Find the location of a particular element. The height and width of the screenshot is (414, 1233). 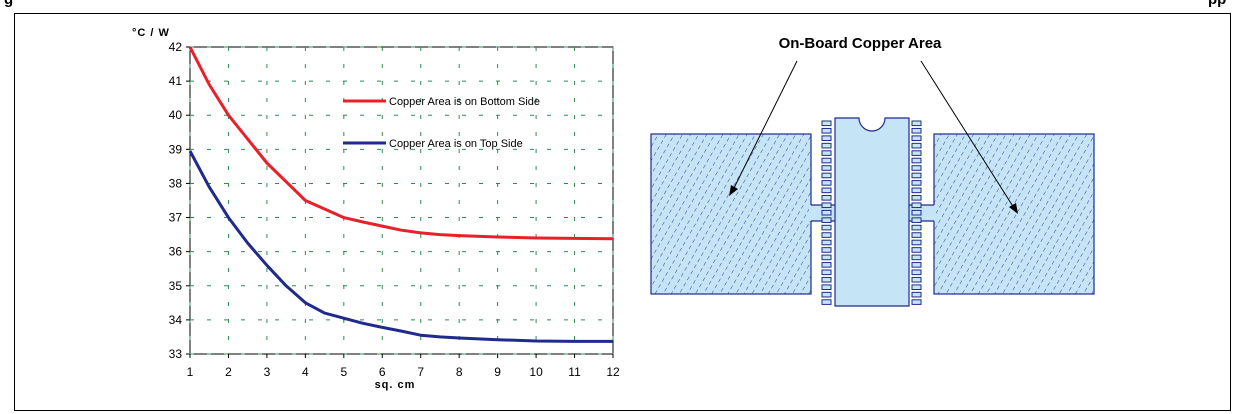

cut-figure-title: g pp is located at coordinates (616, 5).